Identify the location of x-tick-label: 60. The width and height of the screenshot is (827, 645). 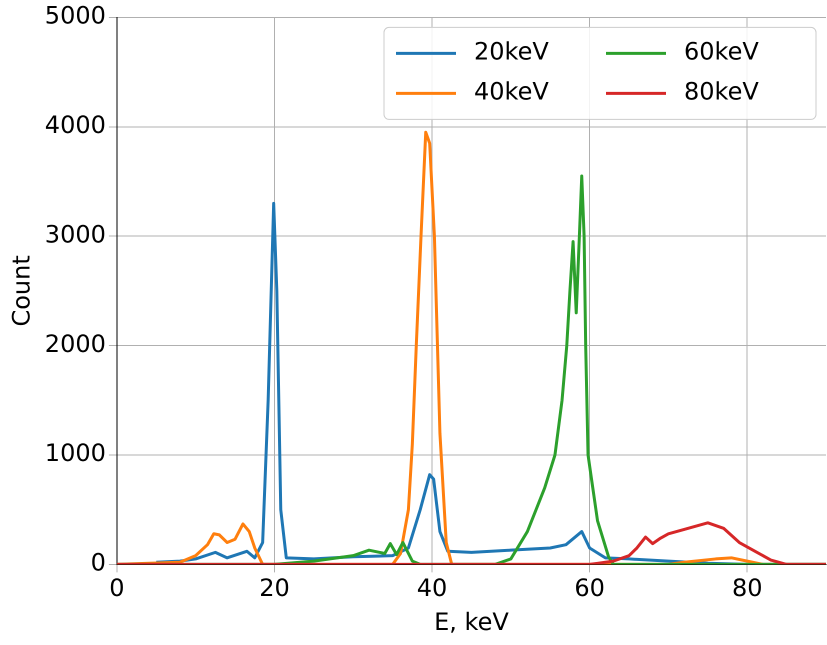
(589, 588).